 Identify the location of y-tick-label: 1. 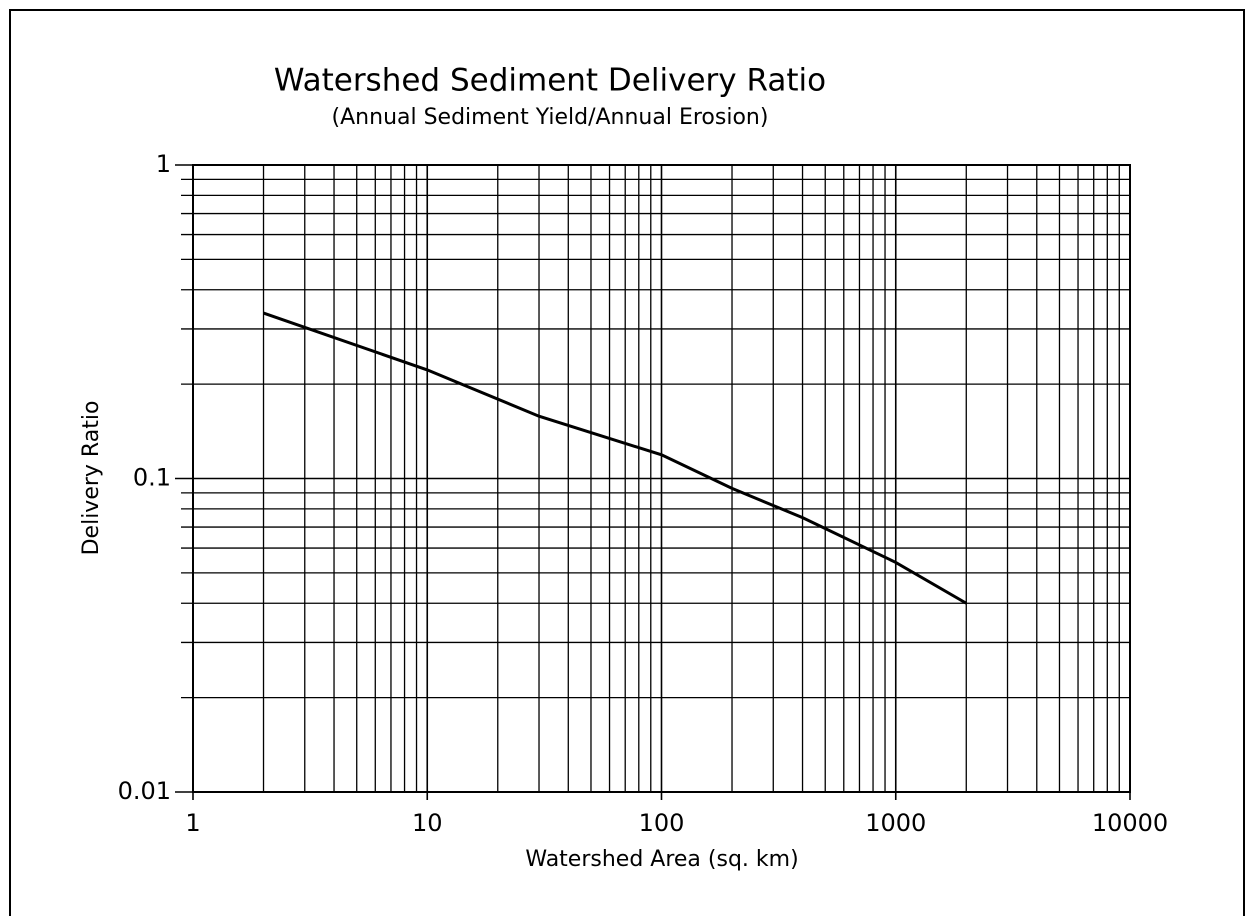
(163, 164).